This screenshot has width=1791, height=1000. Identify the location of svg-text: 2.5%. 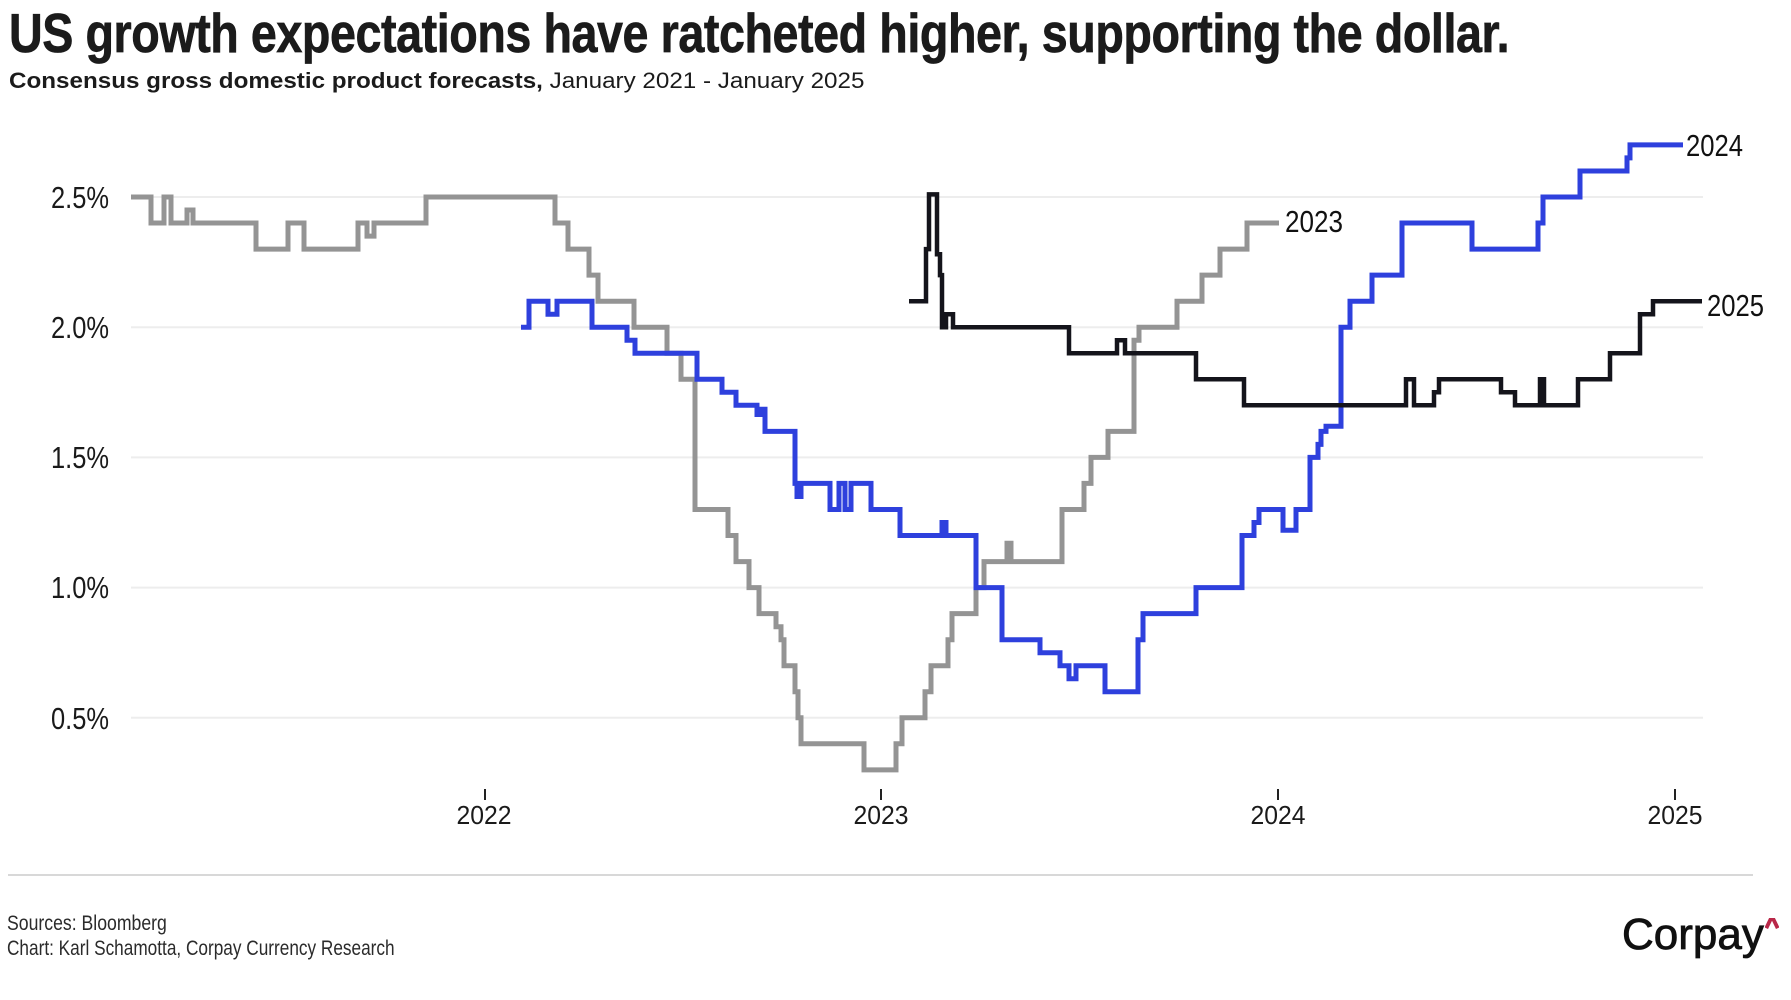
(80, 197).